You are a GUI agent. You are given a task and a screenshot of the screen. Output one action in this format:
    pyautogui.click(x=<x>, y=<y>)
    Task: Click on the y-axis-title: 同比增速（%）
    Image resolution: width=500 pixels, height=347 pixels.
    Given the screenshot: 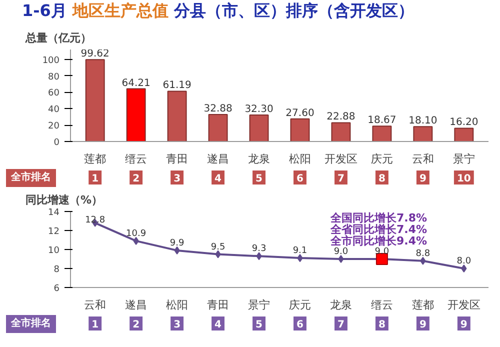 What is the action you would take?
    pyautogui.click(x=64, y=200)
    